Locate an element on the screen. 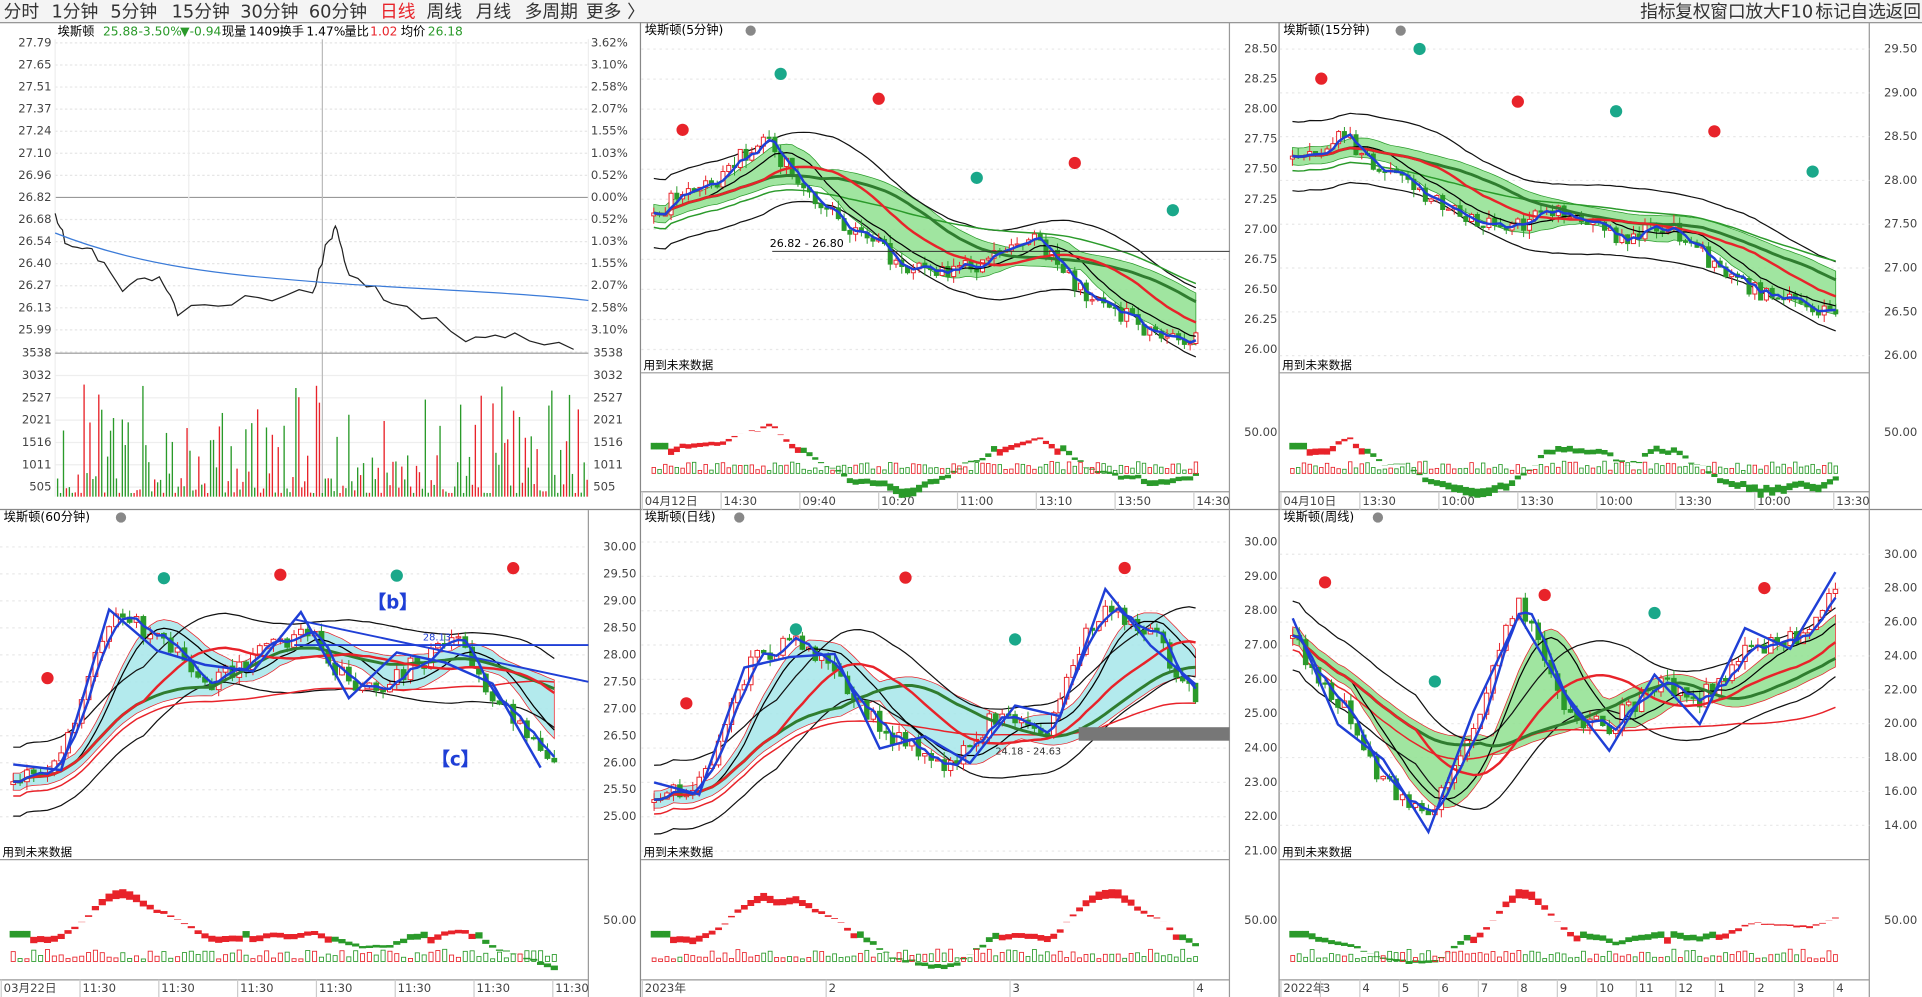 This screenshot has height=997, width=1922. period-tab: 1分钟 is located at coordinates (74, 11).